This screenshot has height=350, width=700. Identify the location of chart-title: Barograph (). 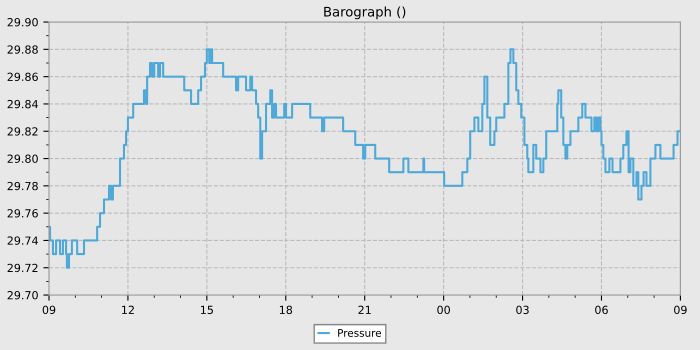
(365, 13).